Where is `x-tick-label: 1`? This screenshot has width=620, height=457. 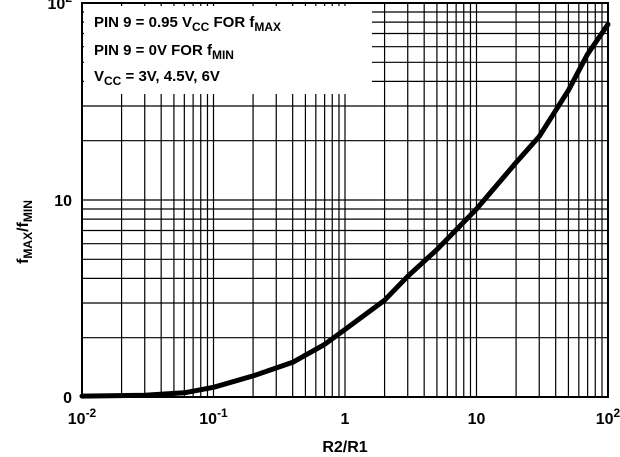
x-tick-label: 1 is located at coordinates (345, 419).